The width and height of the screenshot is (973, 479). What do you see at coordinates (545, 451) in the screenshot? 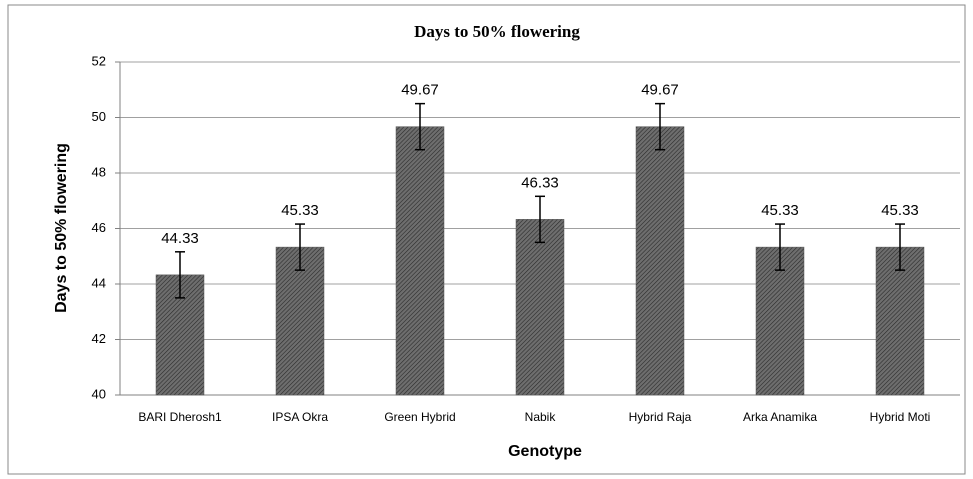
I see `x-axis-title: Genotype` at bounding box center [545, 451].